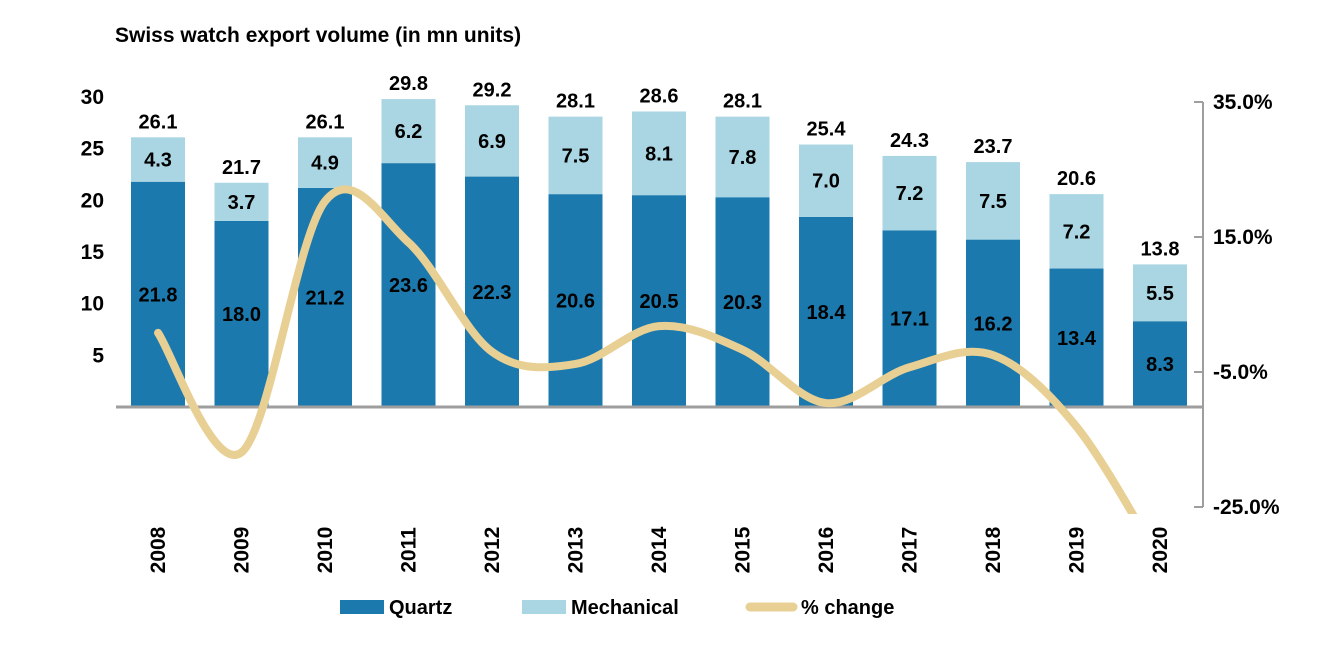 The height and width of the screenshot is (652, 1330). Describe the element at coordinates (408, 84) in the screenshot. I see `label-total-2011: 29.8` at that location.